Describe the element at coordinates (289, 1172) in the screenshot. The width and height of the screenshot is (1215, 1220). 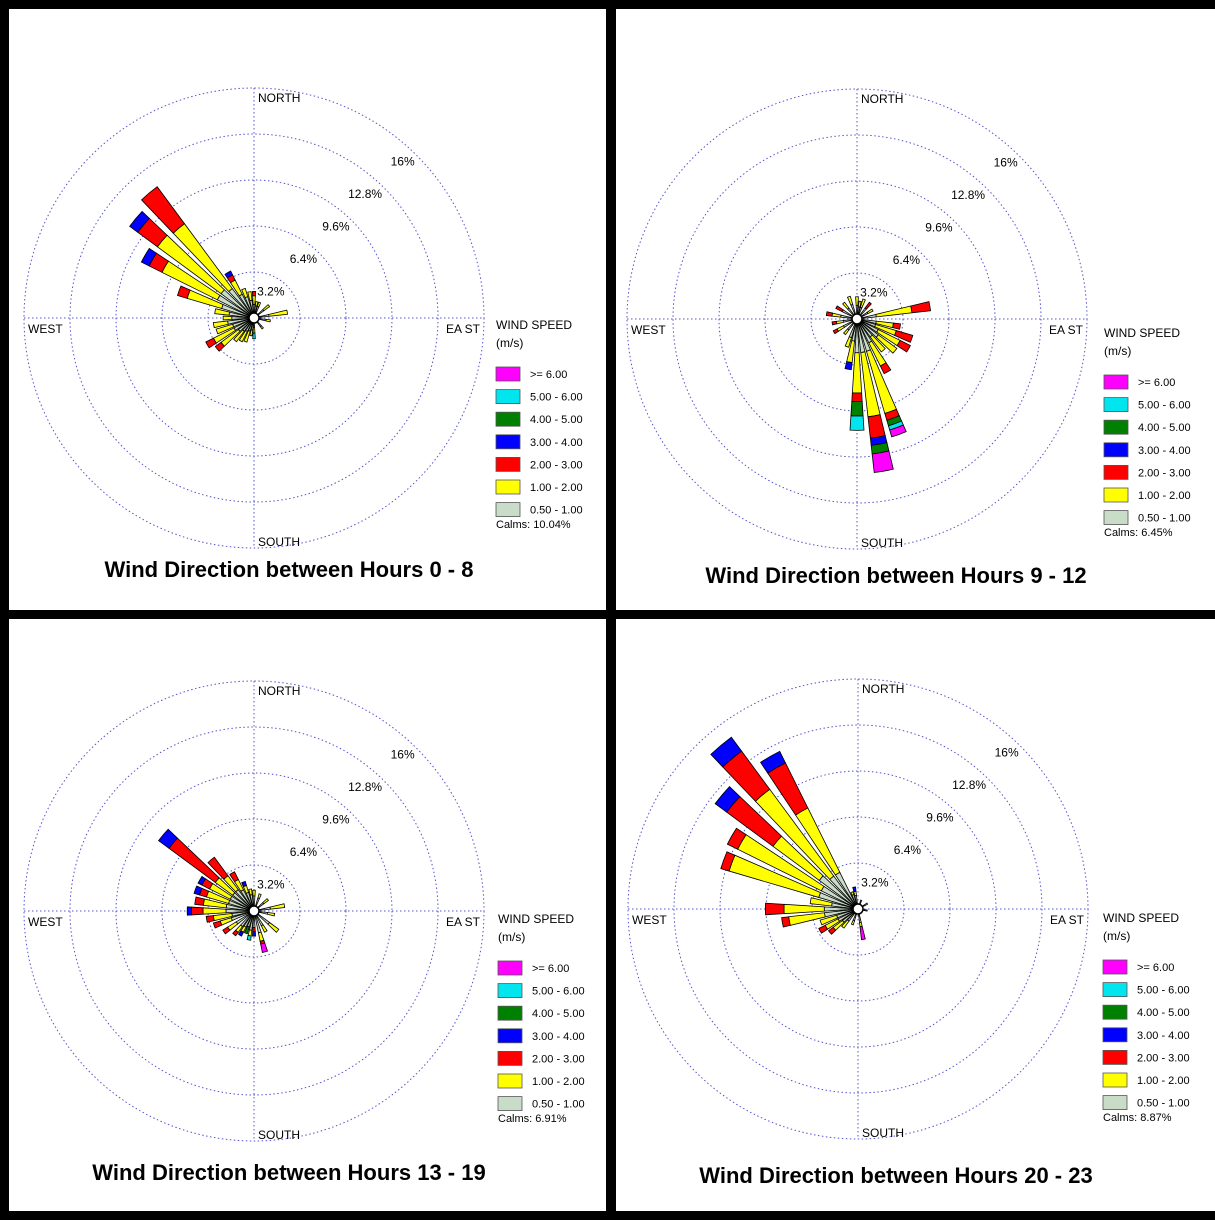
I see `chart-title: Wind Direction between Hours 13 - 19` at that location.